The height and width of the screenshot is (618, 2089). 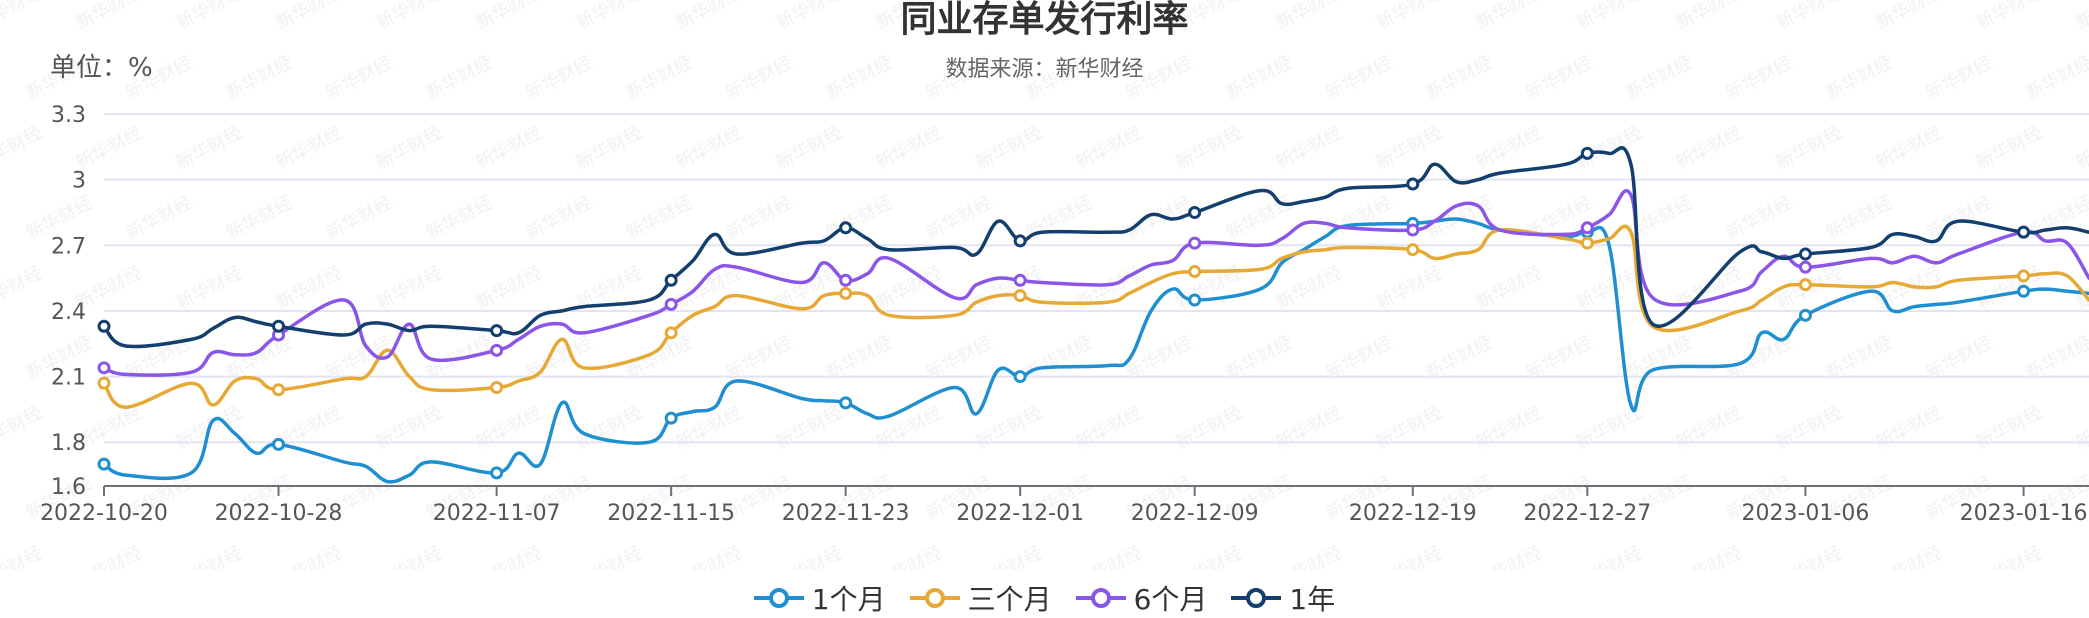 I want to click on legend-label-1m: 1个月, so click(x=848, y=599).